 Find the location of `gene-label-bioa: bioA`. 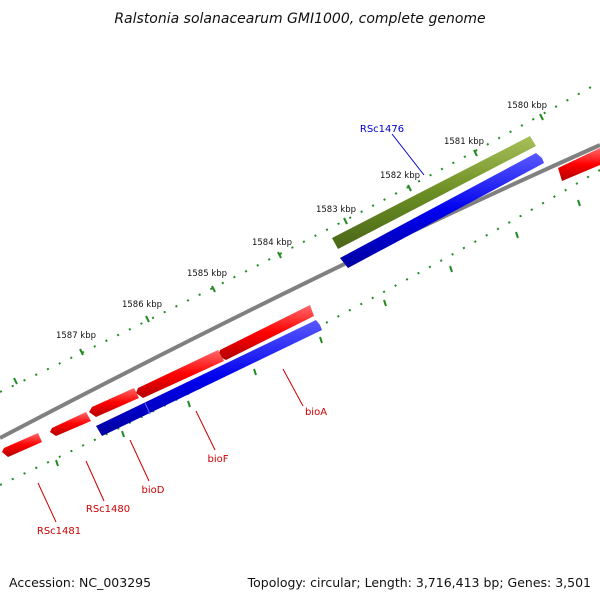

gene-label-bioa: bioA is located at coordinates (316, 412).